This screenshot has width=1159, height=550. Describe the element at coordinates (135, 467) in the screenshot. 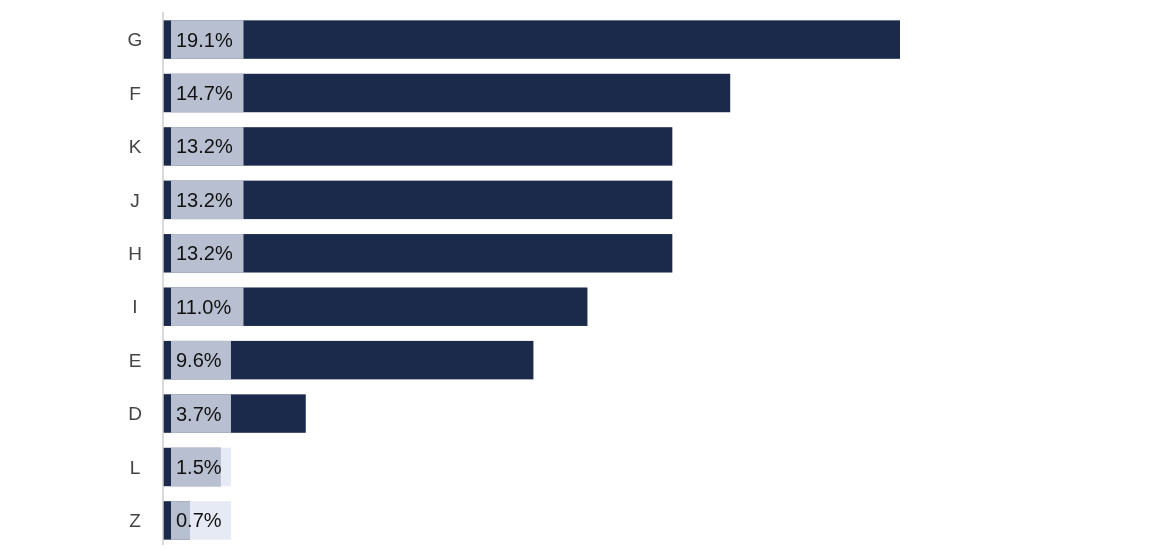

I see `y-tick-label: L` at that location.